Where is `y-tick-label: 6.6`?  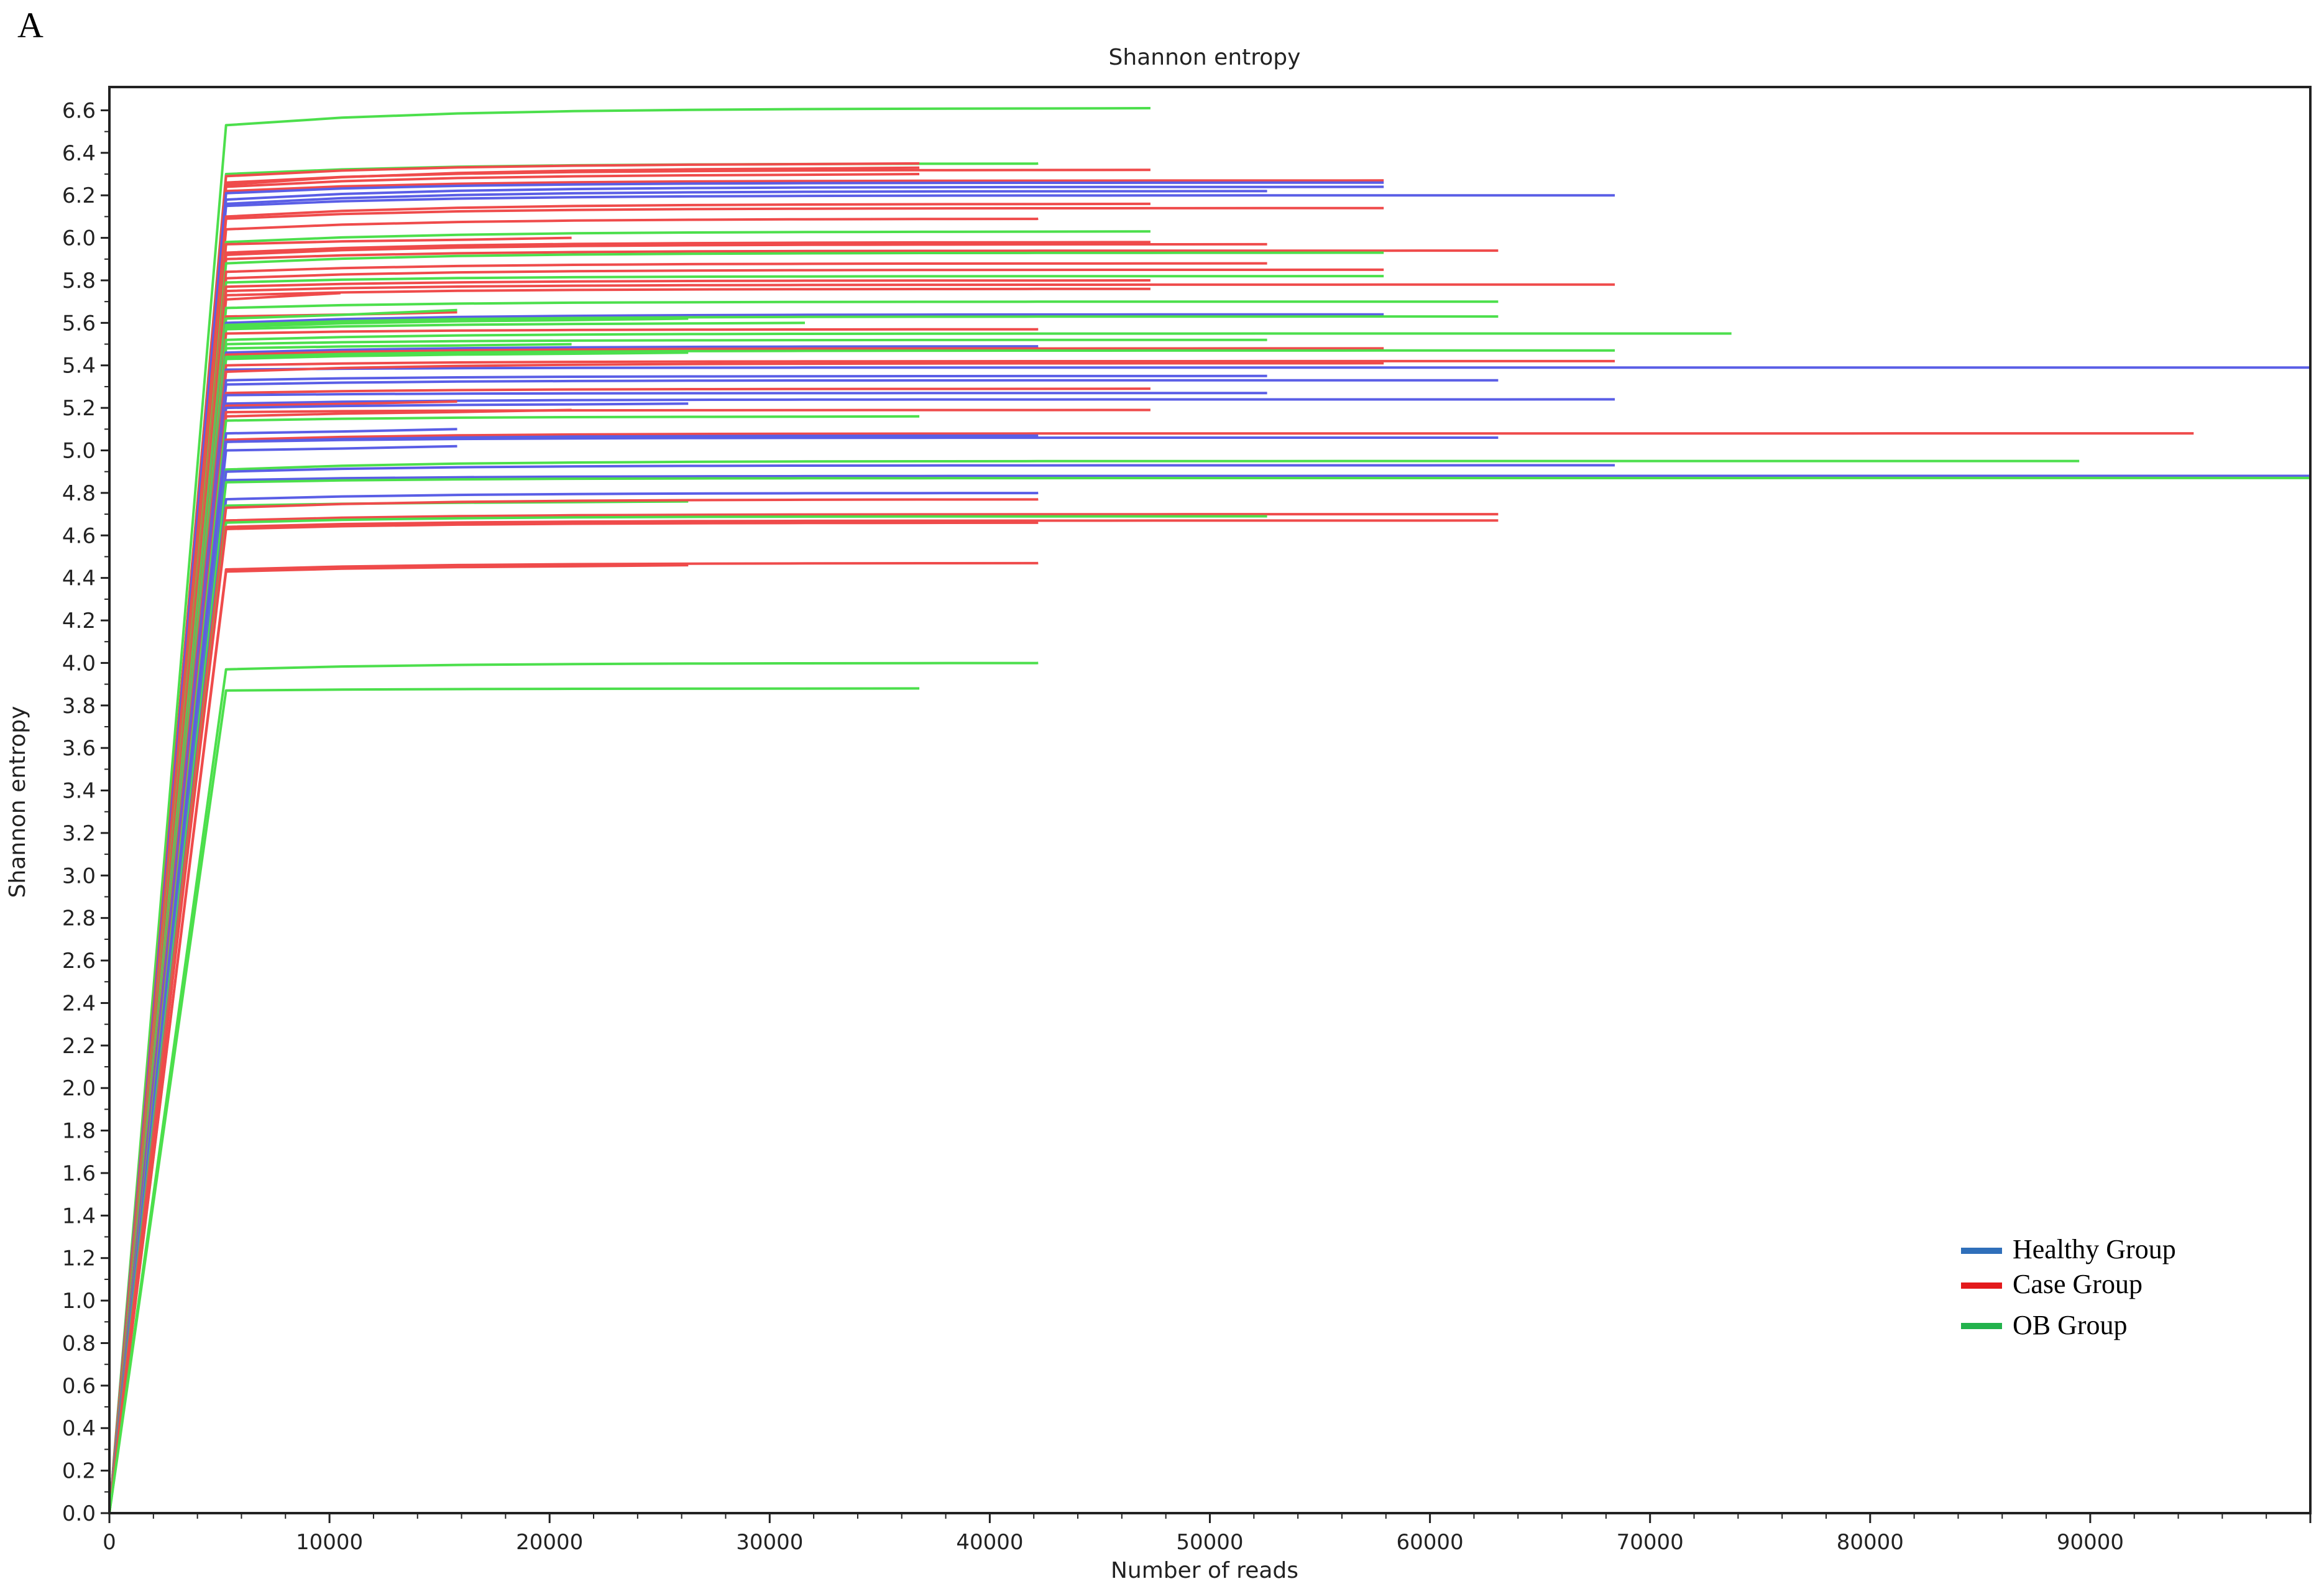
y-tick-label: 6.6 is located at coordinates (79, 110).